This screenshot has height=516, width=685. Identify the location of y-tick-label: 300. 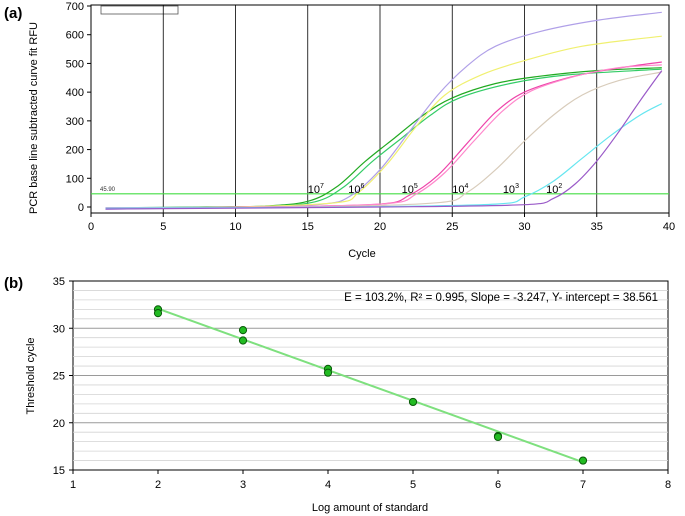
(75, 122).